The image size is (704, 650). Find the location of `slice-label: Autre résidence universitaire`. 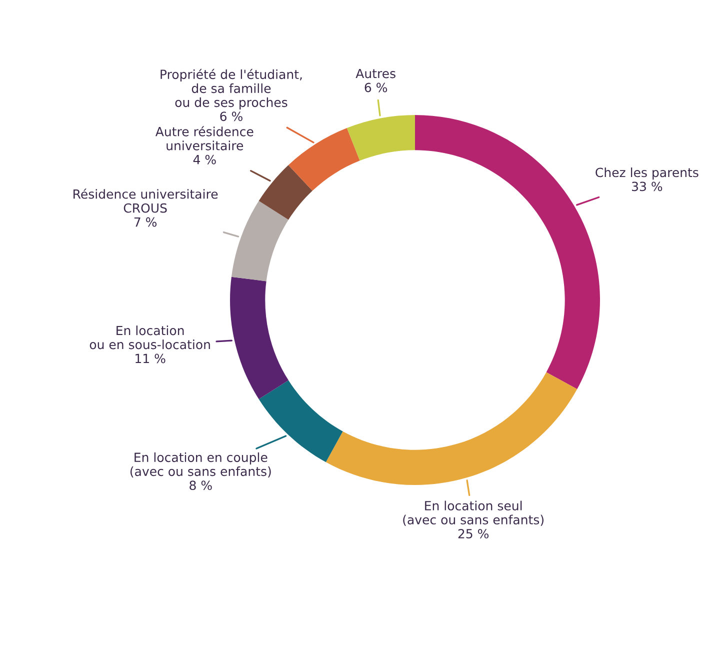

slice-label: Autre résidence universitaire is located at coordinates (204, 138).